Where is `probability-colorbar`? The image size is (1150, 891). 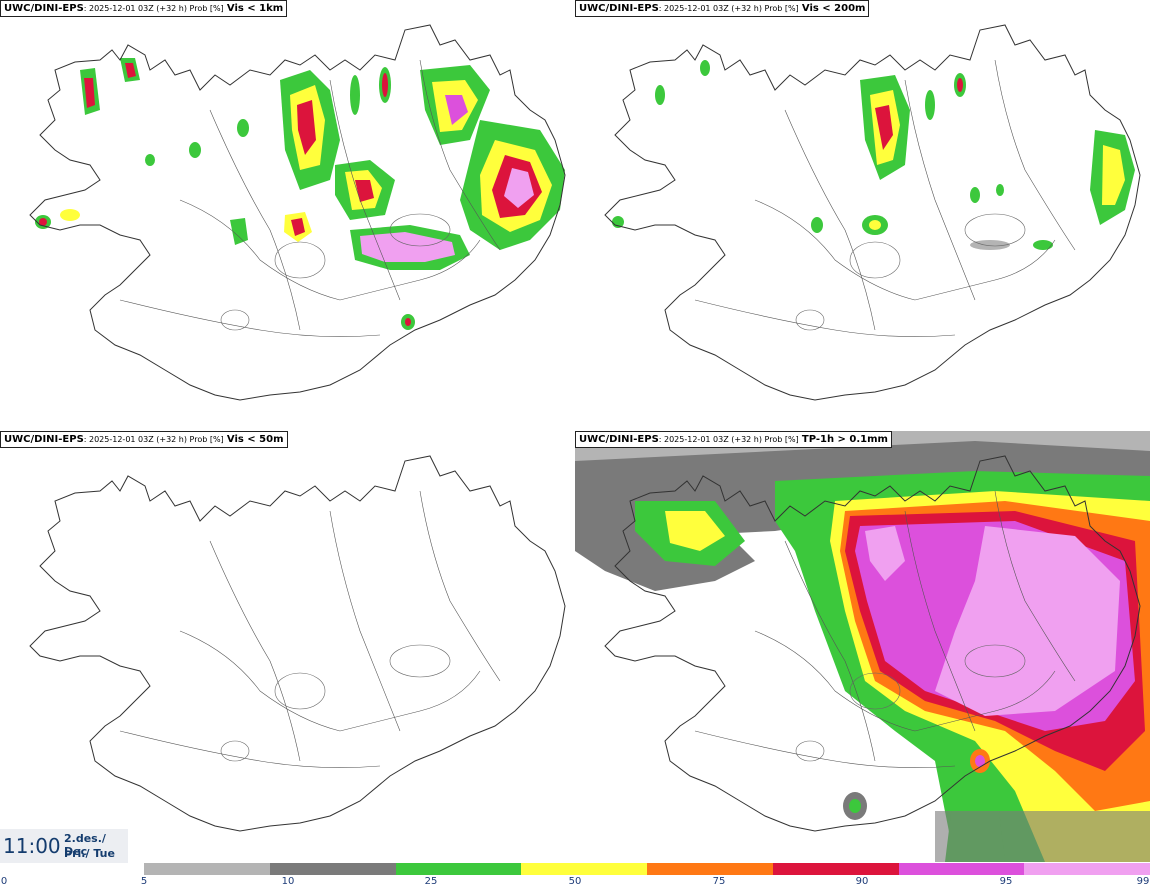
probability-colorbar is located at coordinates (647, 869).